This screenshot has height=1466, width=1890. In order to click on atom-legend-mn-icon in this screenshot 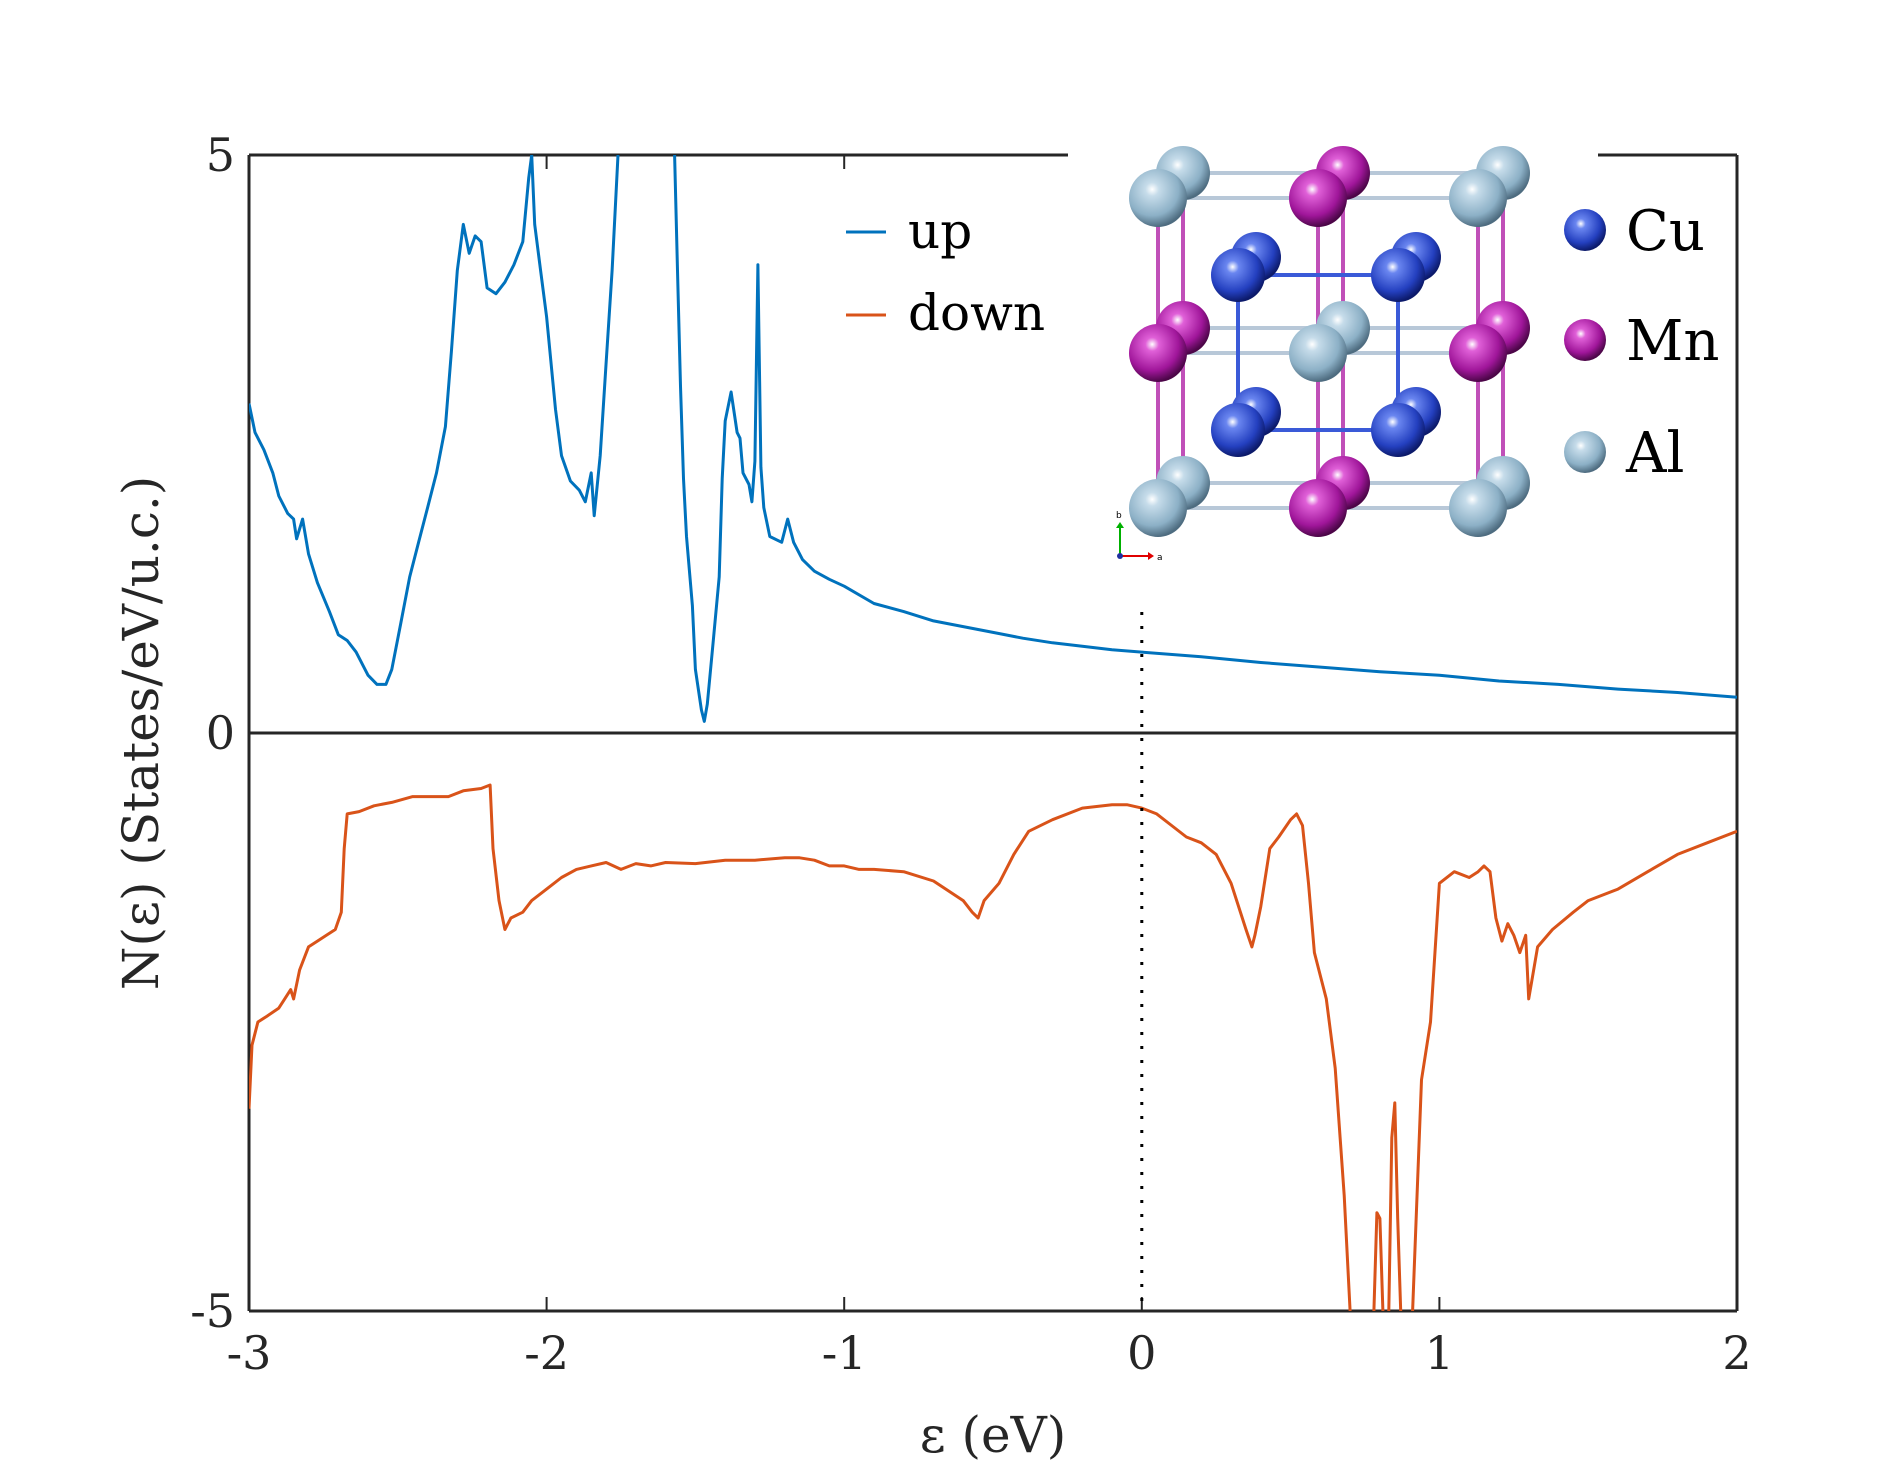, I will do `click(1585, 340)`.